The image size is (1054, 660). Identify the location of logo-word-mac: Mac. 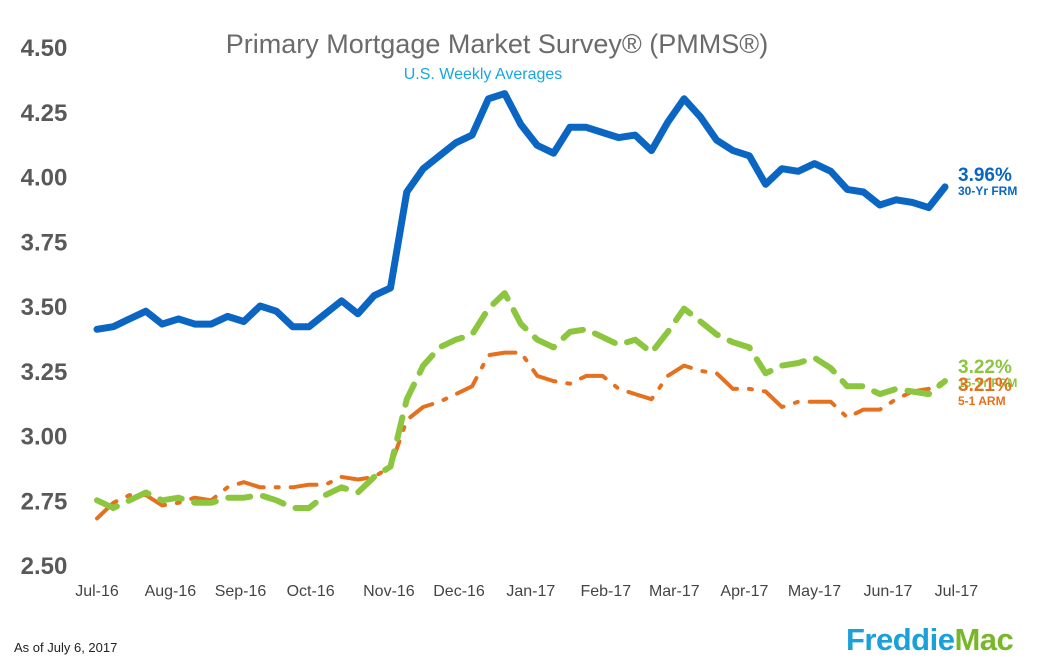
(984, 639).